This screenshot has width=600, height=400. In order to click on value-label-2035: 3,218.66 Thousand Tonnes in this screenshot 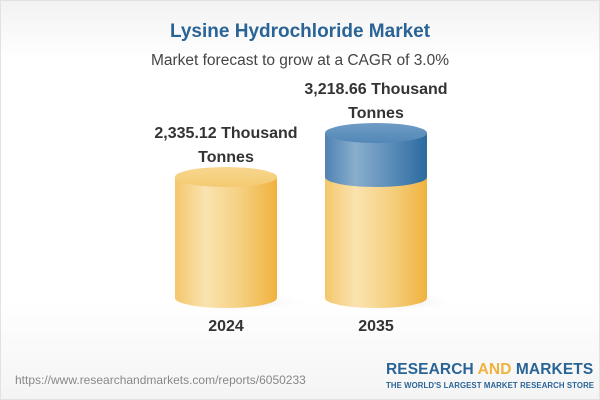, I will do `click(376, 102)`.